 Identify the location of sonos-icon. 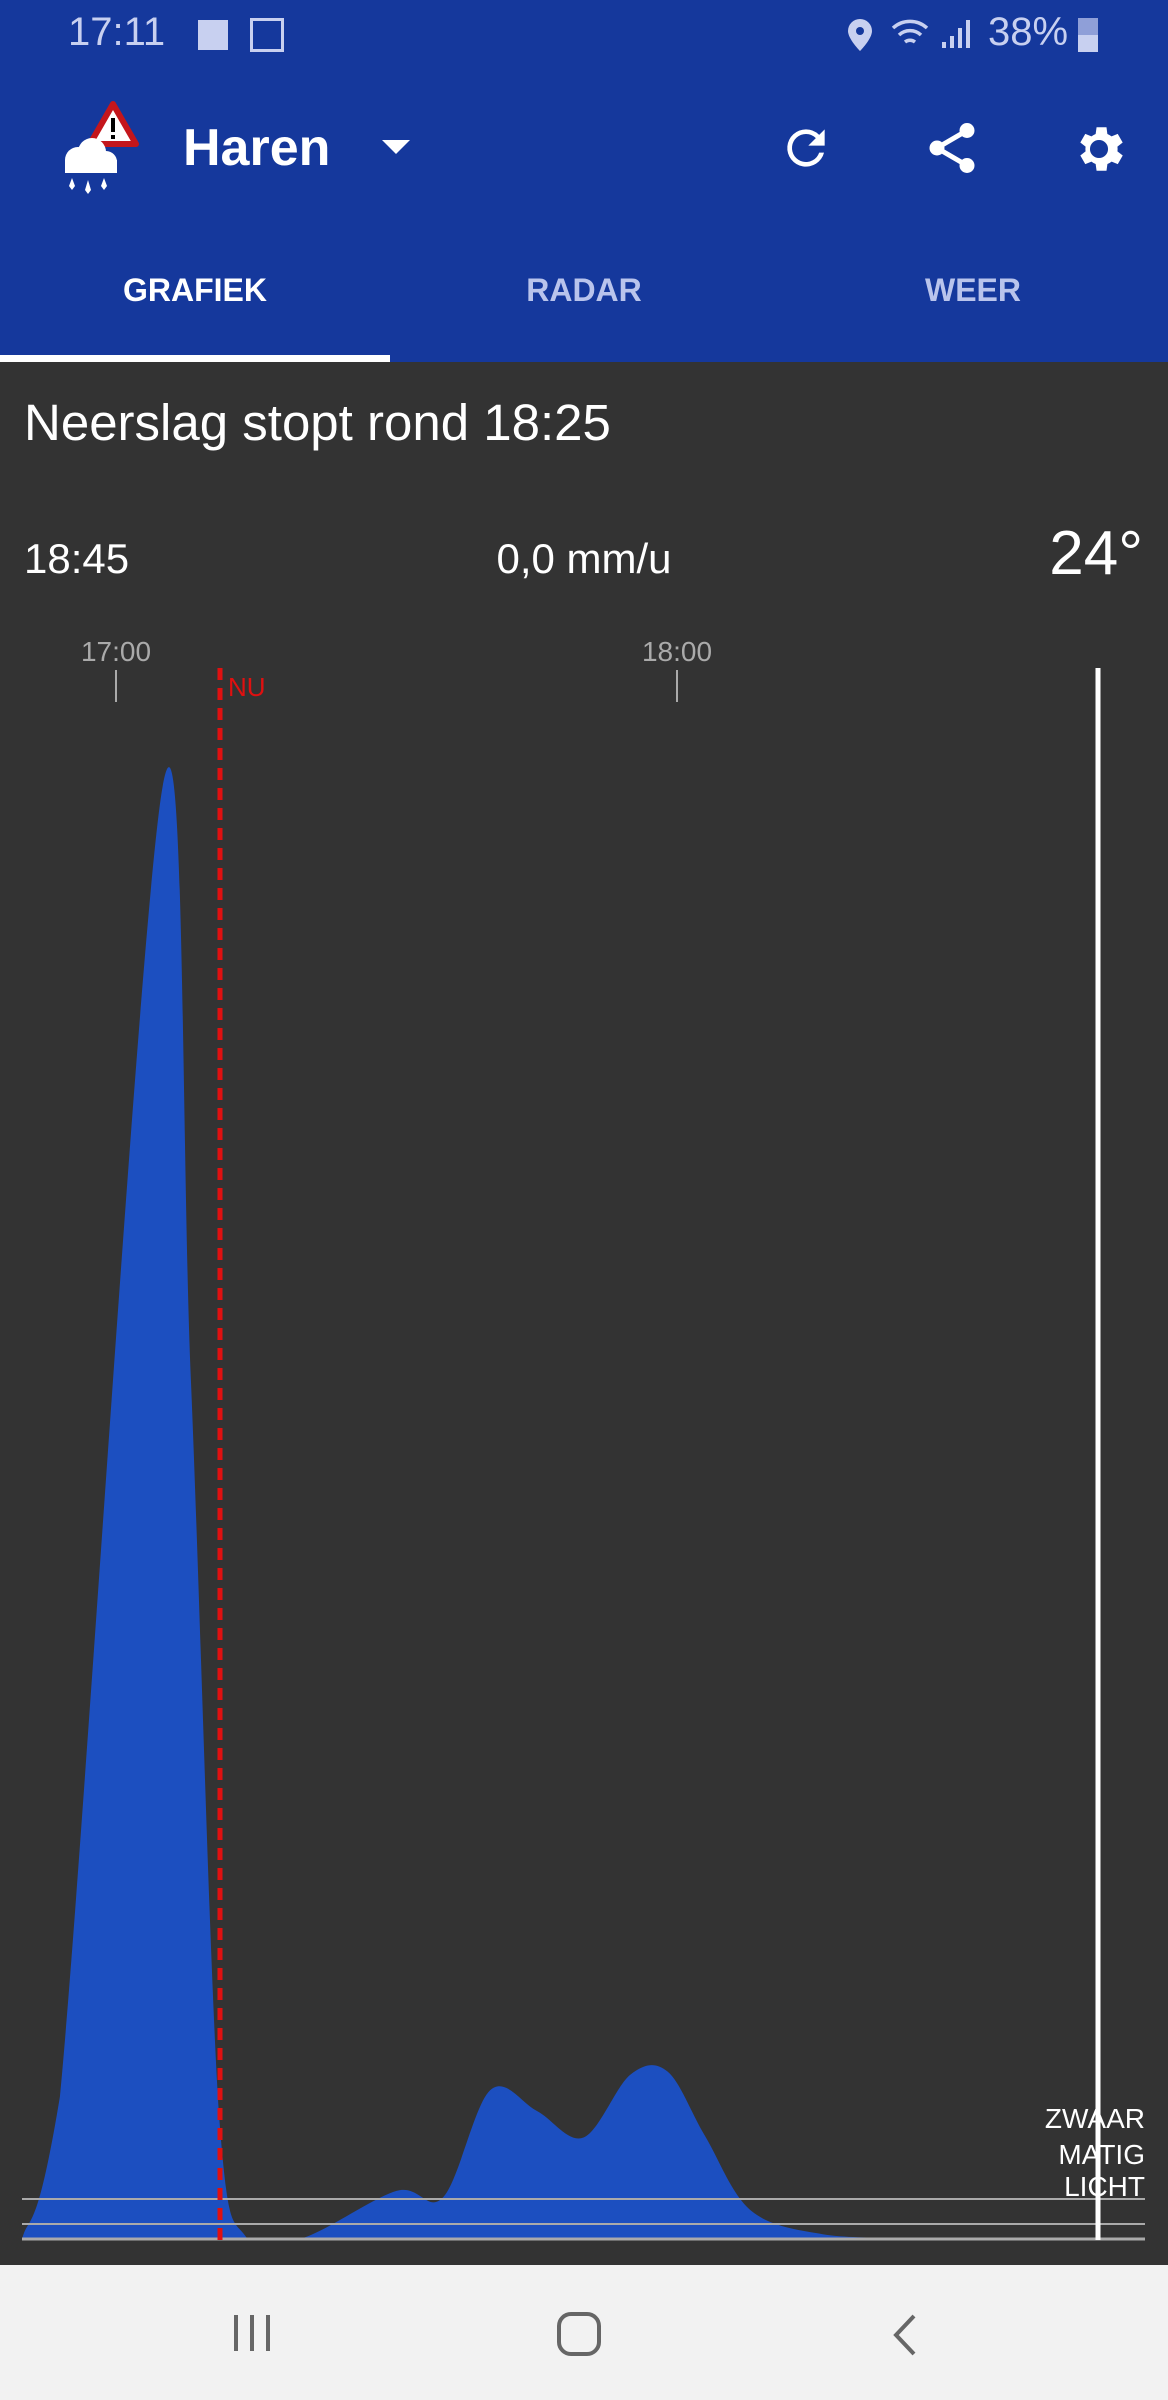
(213, 35).